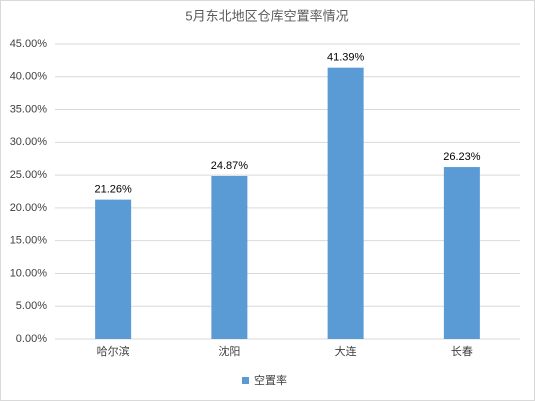 This screenshot has height=401, width=535. I want to click on y-tick-label: 45.00%, so click(29, 44).